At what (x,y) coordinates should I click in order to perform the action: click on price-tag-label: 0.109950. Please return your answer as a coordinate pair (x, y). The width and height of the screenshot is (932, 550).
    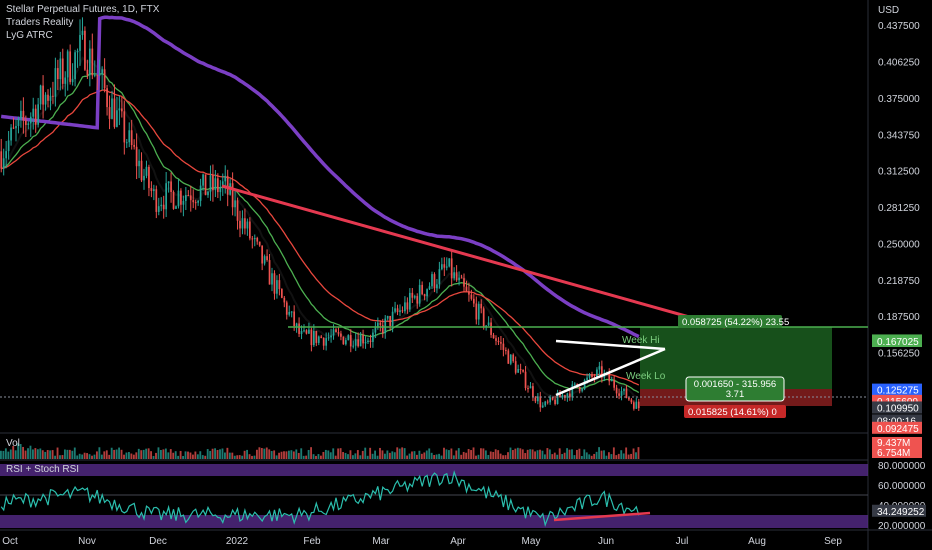
    Looking at the image, I should click on (898, 408).